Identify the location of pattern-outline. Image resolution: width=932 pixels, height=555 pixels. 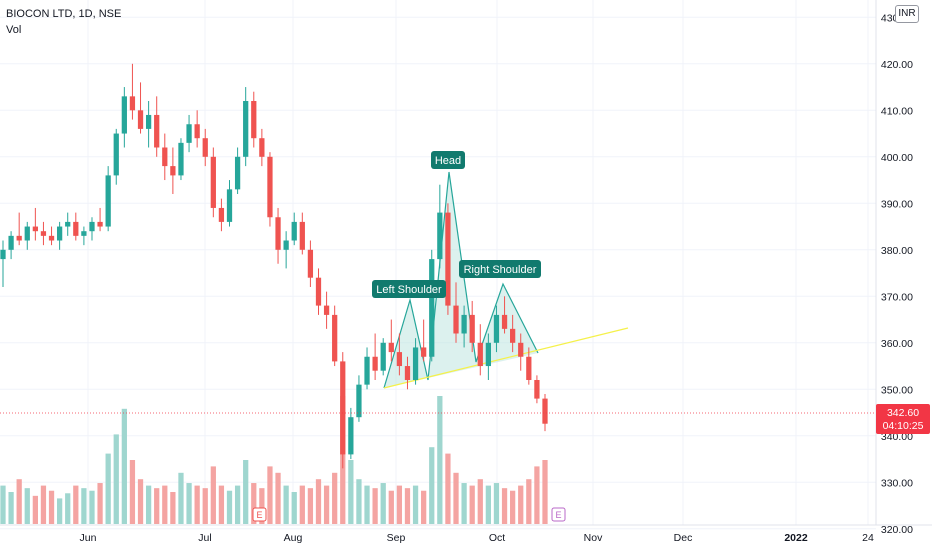
(461, 280).